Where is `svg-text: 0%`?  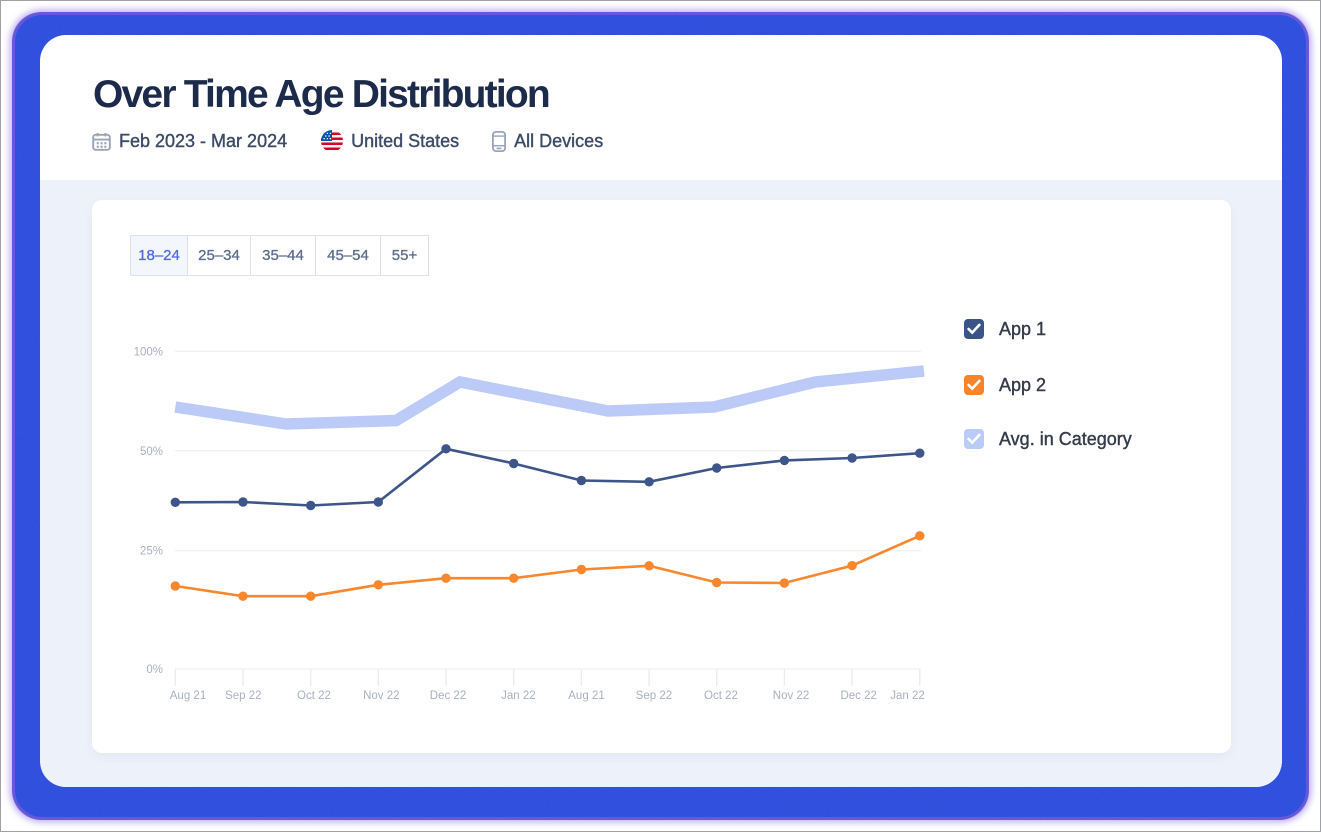 svg-text: 0% is located at coordinates (154, 670).